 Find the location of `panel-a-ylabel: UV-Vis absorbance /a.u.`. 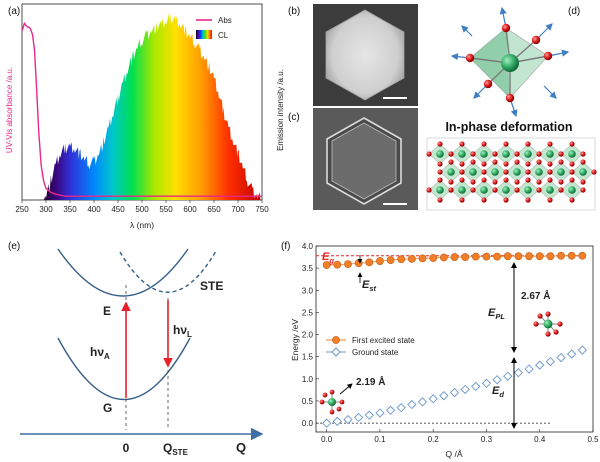

panel-a-ylabel: UV-Vis absorbance /a.u. is located at coordinates (9, 110).